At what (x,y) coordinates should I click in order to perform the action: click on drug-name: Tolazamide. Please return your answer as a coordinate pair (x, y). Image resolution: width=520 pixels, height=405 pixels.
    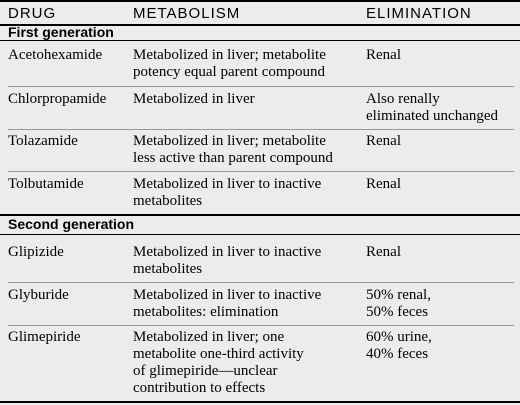
    Looking at the image, I should click on (43, 141).